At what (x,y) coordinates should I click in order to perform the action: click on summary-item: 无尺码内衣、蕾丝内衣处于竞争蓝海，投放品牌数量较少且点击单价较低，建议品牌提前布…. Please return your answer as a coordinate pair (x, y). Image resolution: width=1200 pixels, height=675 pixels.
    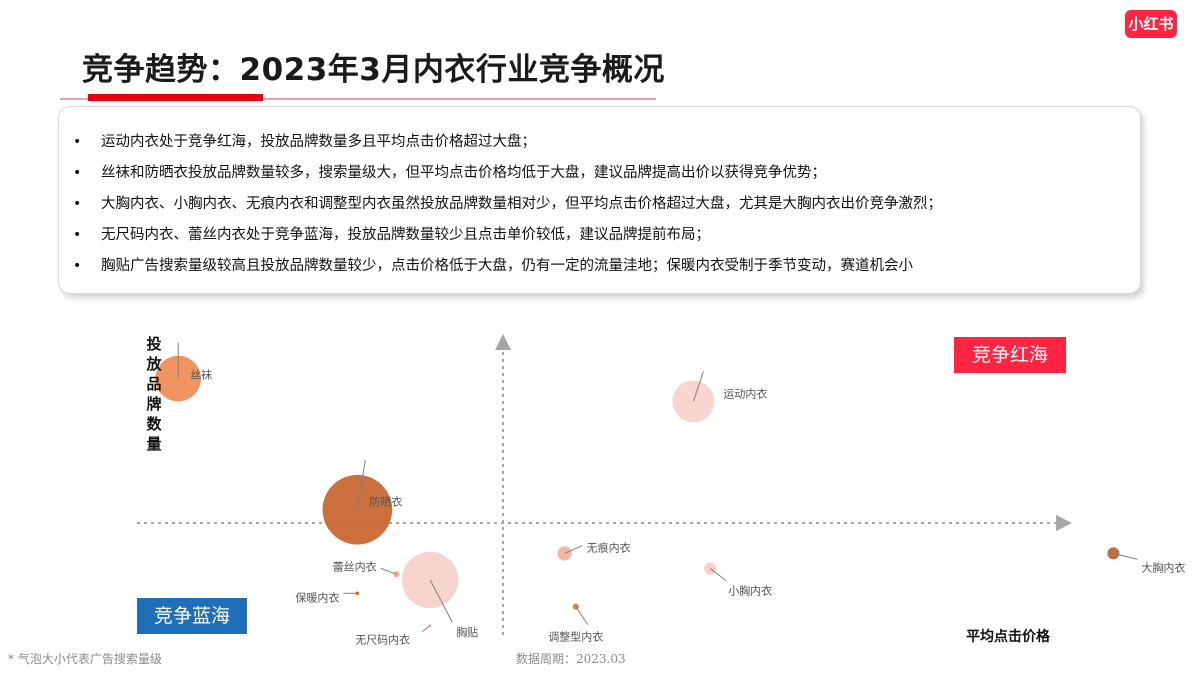
    Looking at the image, I should click on (599, 235).